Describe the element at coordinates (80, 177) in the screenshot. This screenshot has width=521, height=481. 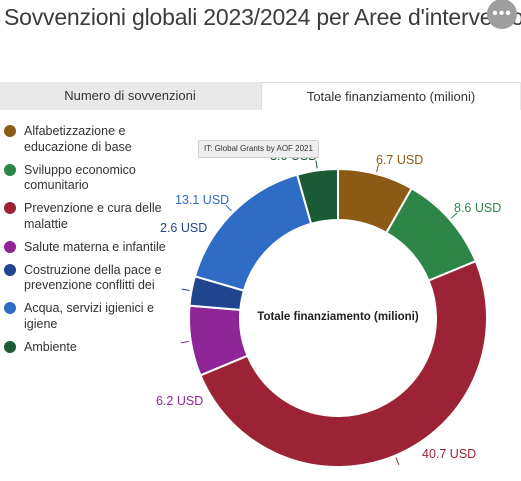
I see `legend-label: Sviluppo economico comunitario` at that location.